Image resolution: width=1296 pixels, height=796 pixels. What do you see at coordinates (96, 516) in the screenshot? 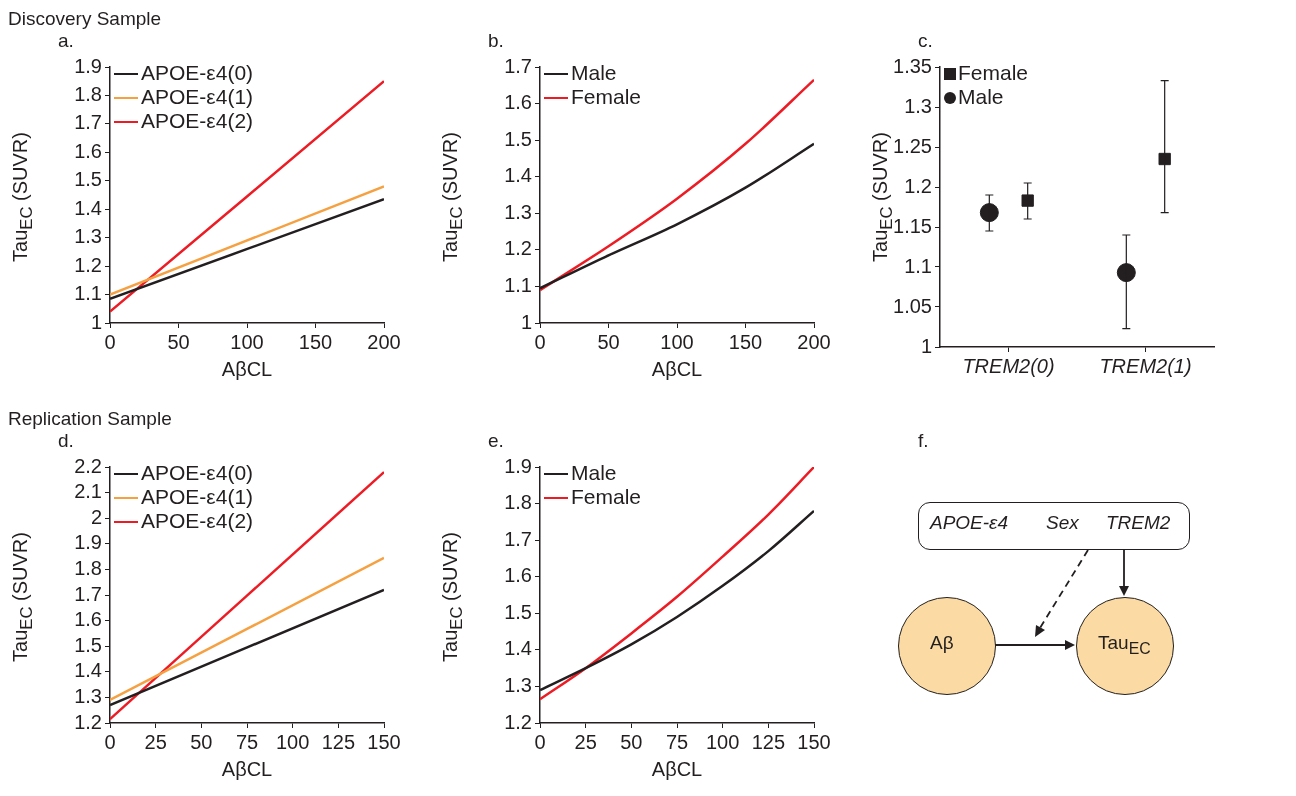
I see `y-tick-label: 2` at bounding box center [96, 516].